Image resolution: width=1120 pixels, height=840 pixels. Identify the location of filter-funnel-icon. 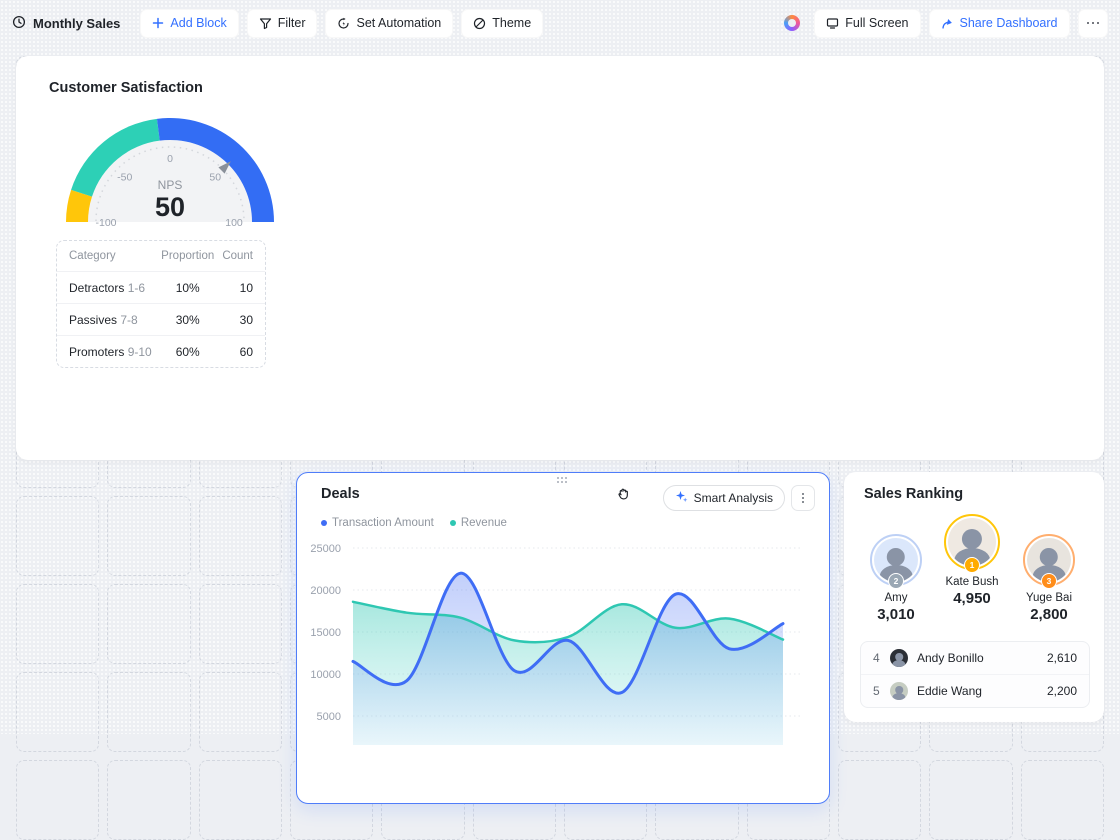
(265, 23).